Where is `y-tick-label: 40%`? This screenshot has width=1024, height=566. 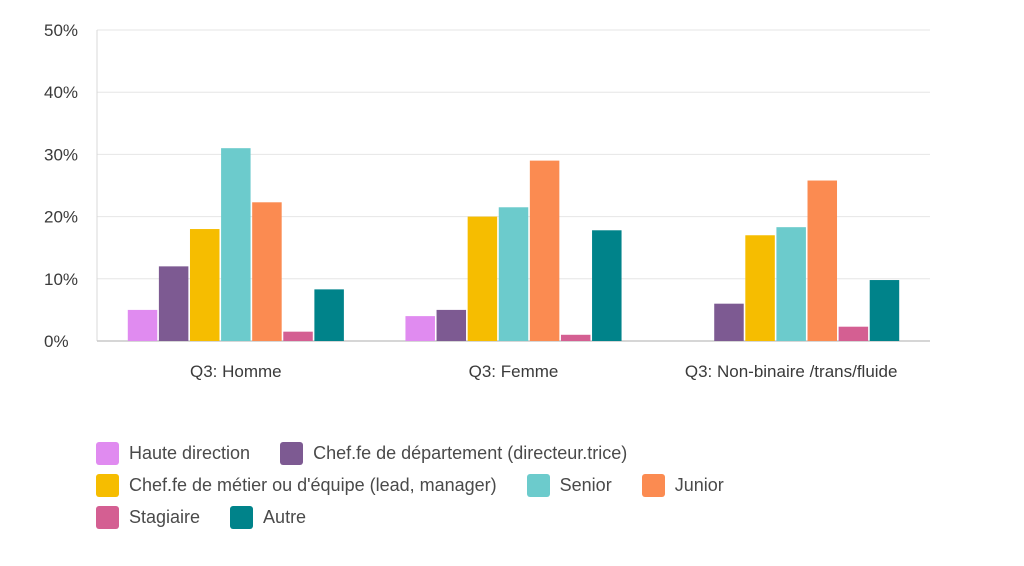
y-tick-label: 40% is located at coordinates (61, 92).